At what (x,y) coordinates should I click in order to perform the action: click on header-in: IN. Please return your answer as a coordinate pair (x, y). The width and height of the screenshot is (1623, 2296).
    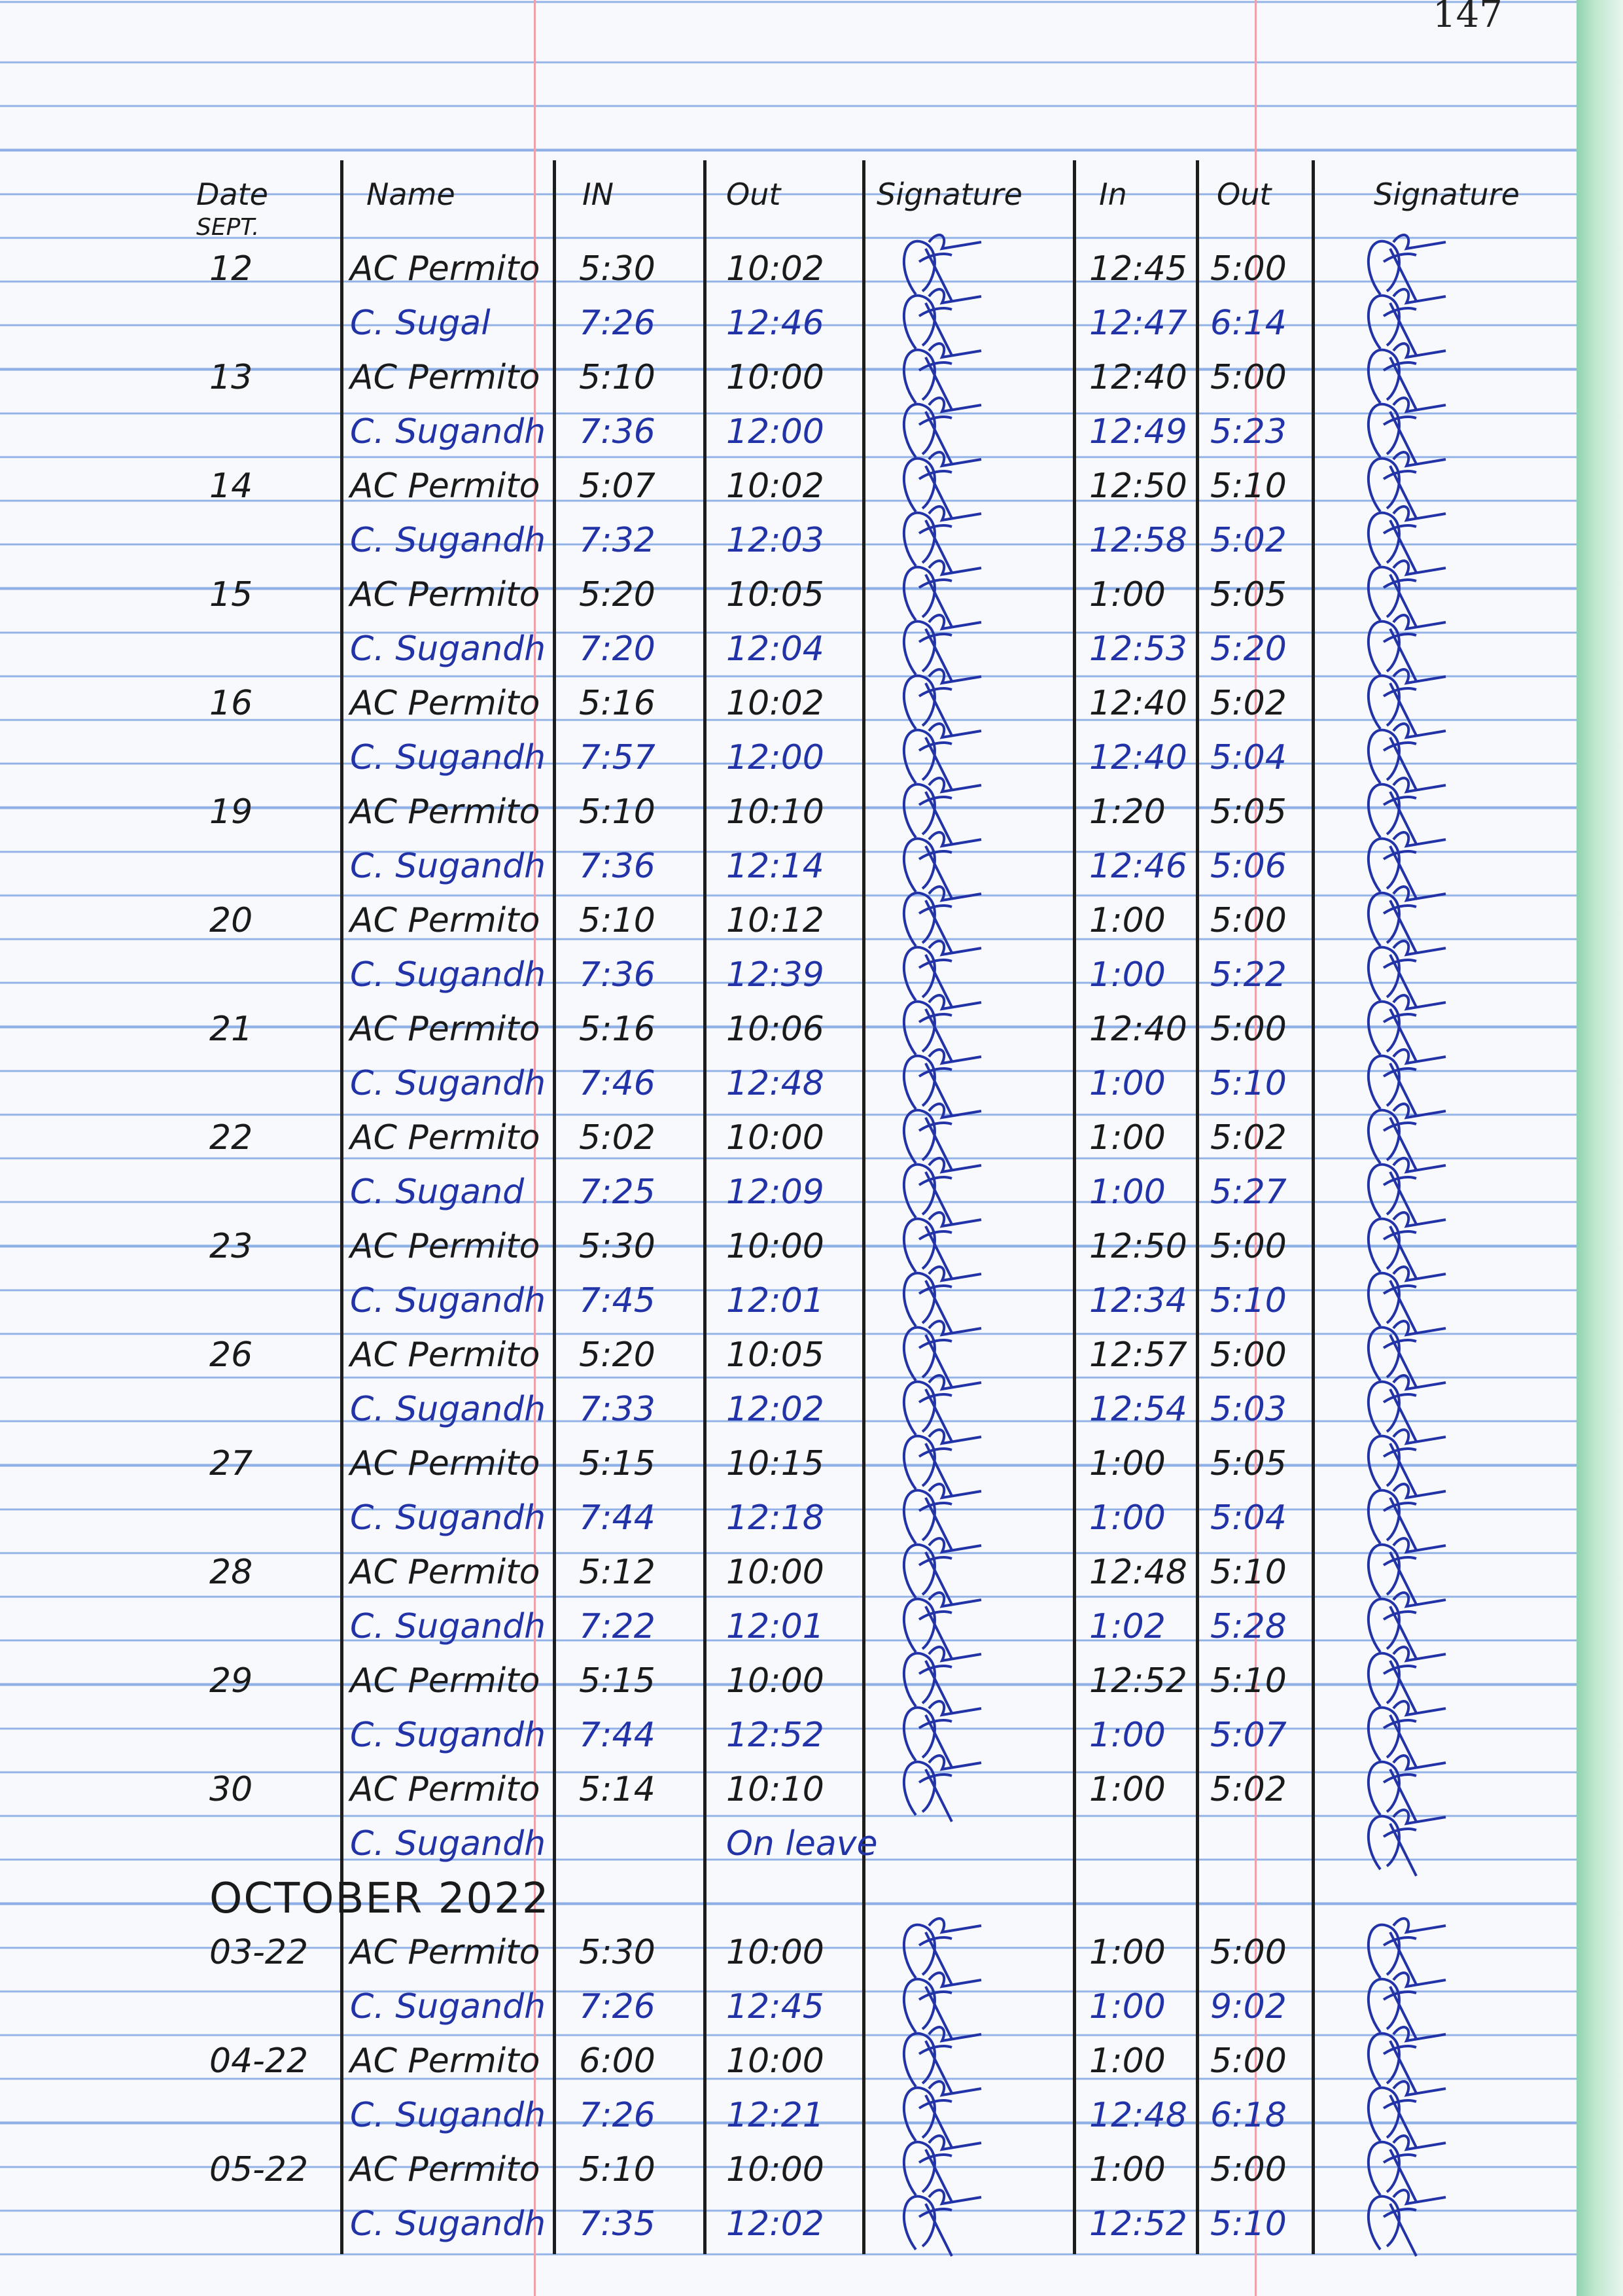
    Looking at the image, I should click on (598, 194).